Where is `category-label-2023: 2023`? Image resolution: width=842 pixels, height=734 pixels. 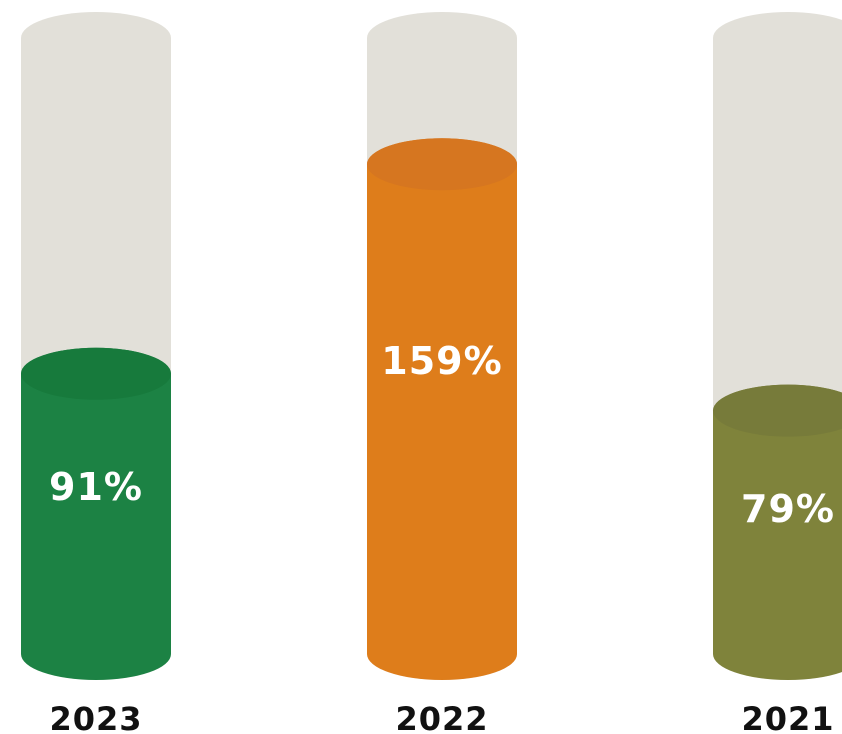
category-label-2023: 2023 is located at coordinates (95, 717).